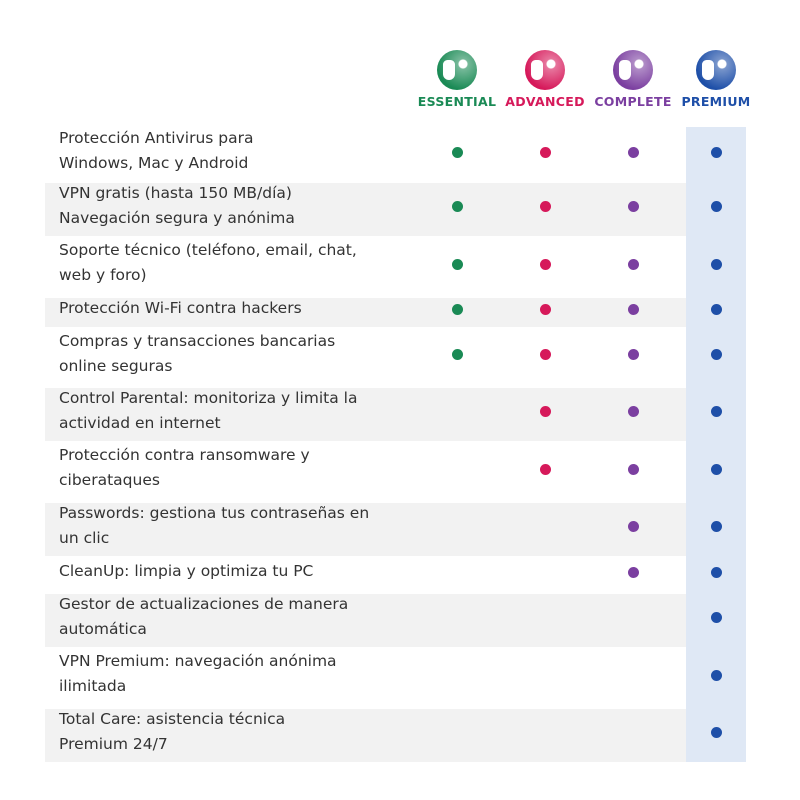  Describe the element at coordinates (177, 217) in the screenshot. I see `feature-text: Navegación segura y anónima` at that location.